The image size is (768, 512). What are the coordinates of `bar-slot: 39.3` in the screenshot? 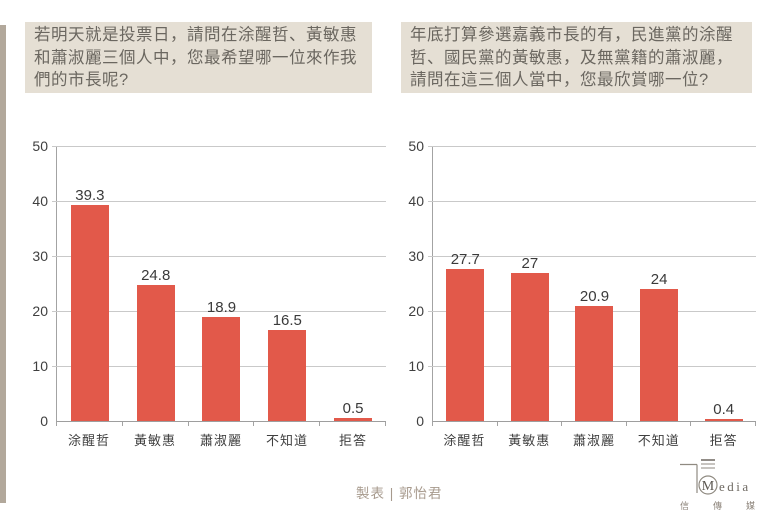 It's located at (90, 283).